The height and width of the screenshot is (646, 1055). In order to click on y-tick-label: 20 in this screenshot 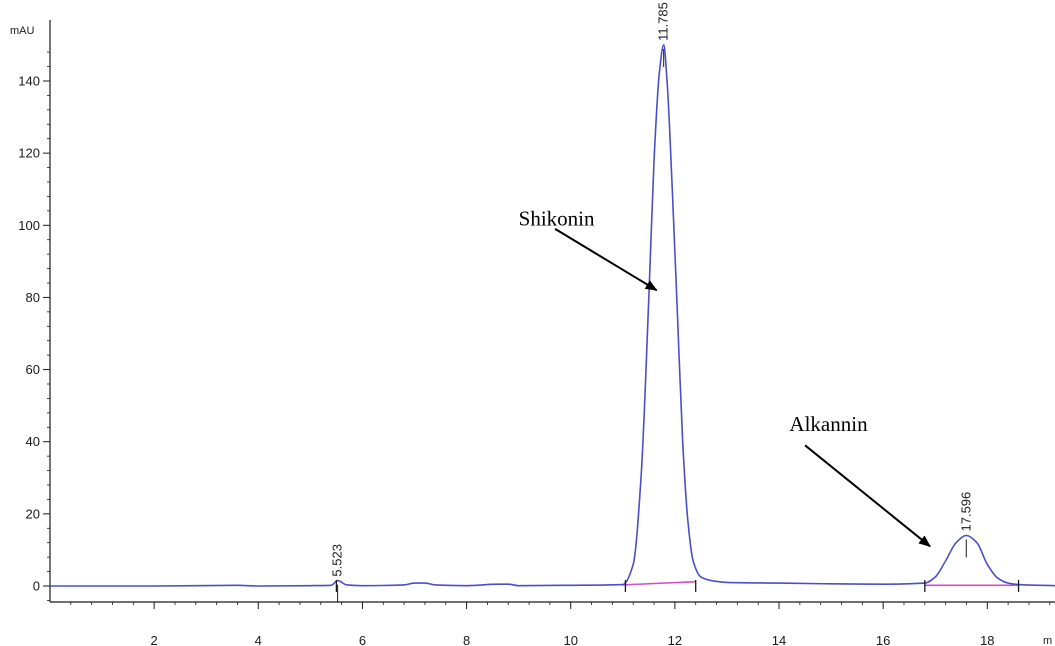, I will do `click(33, 513)`.